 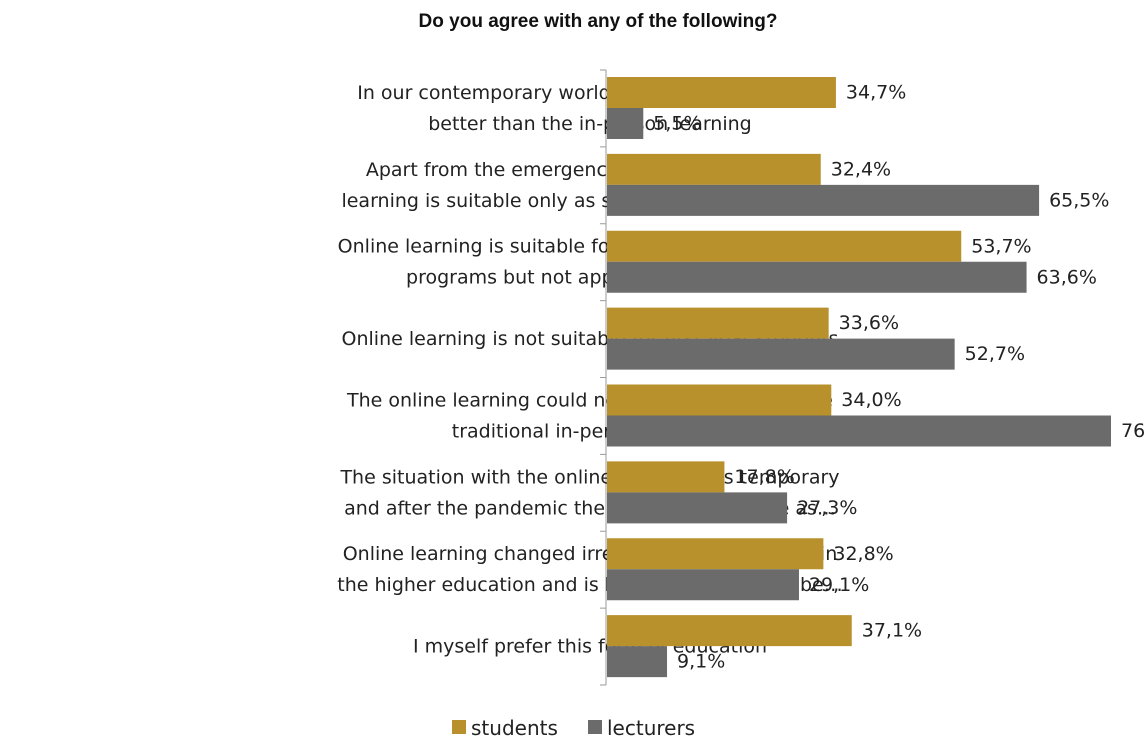 I want to click on chart-title: Do you agree with any of the following?, so click(x=598, y=21).